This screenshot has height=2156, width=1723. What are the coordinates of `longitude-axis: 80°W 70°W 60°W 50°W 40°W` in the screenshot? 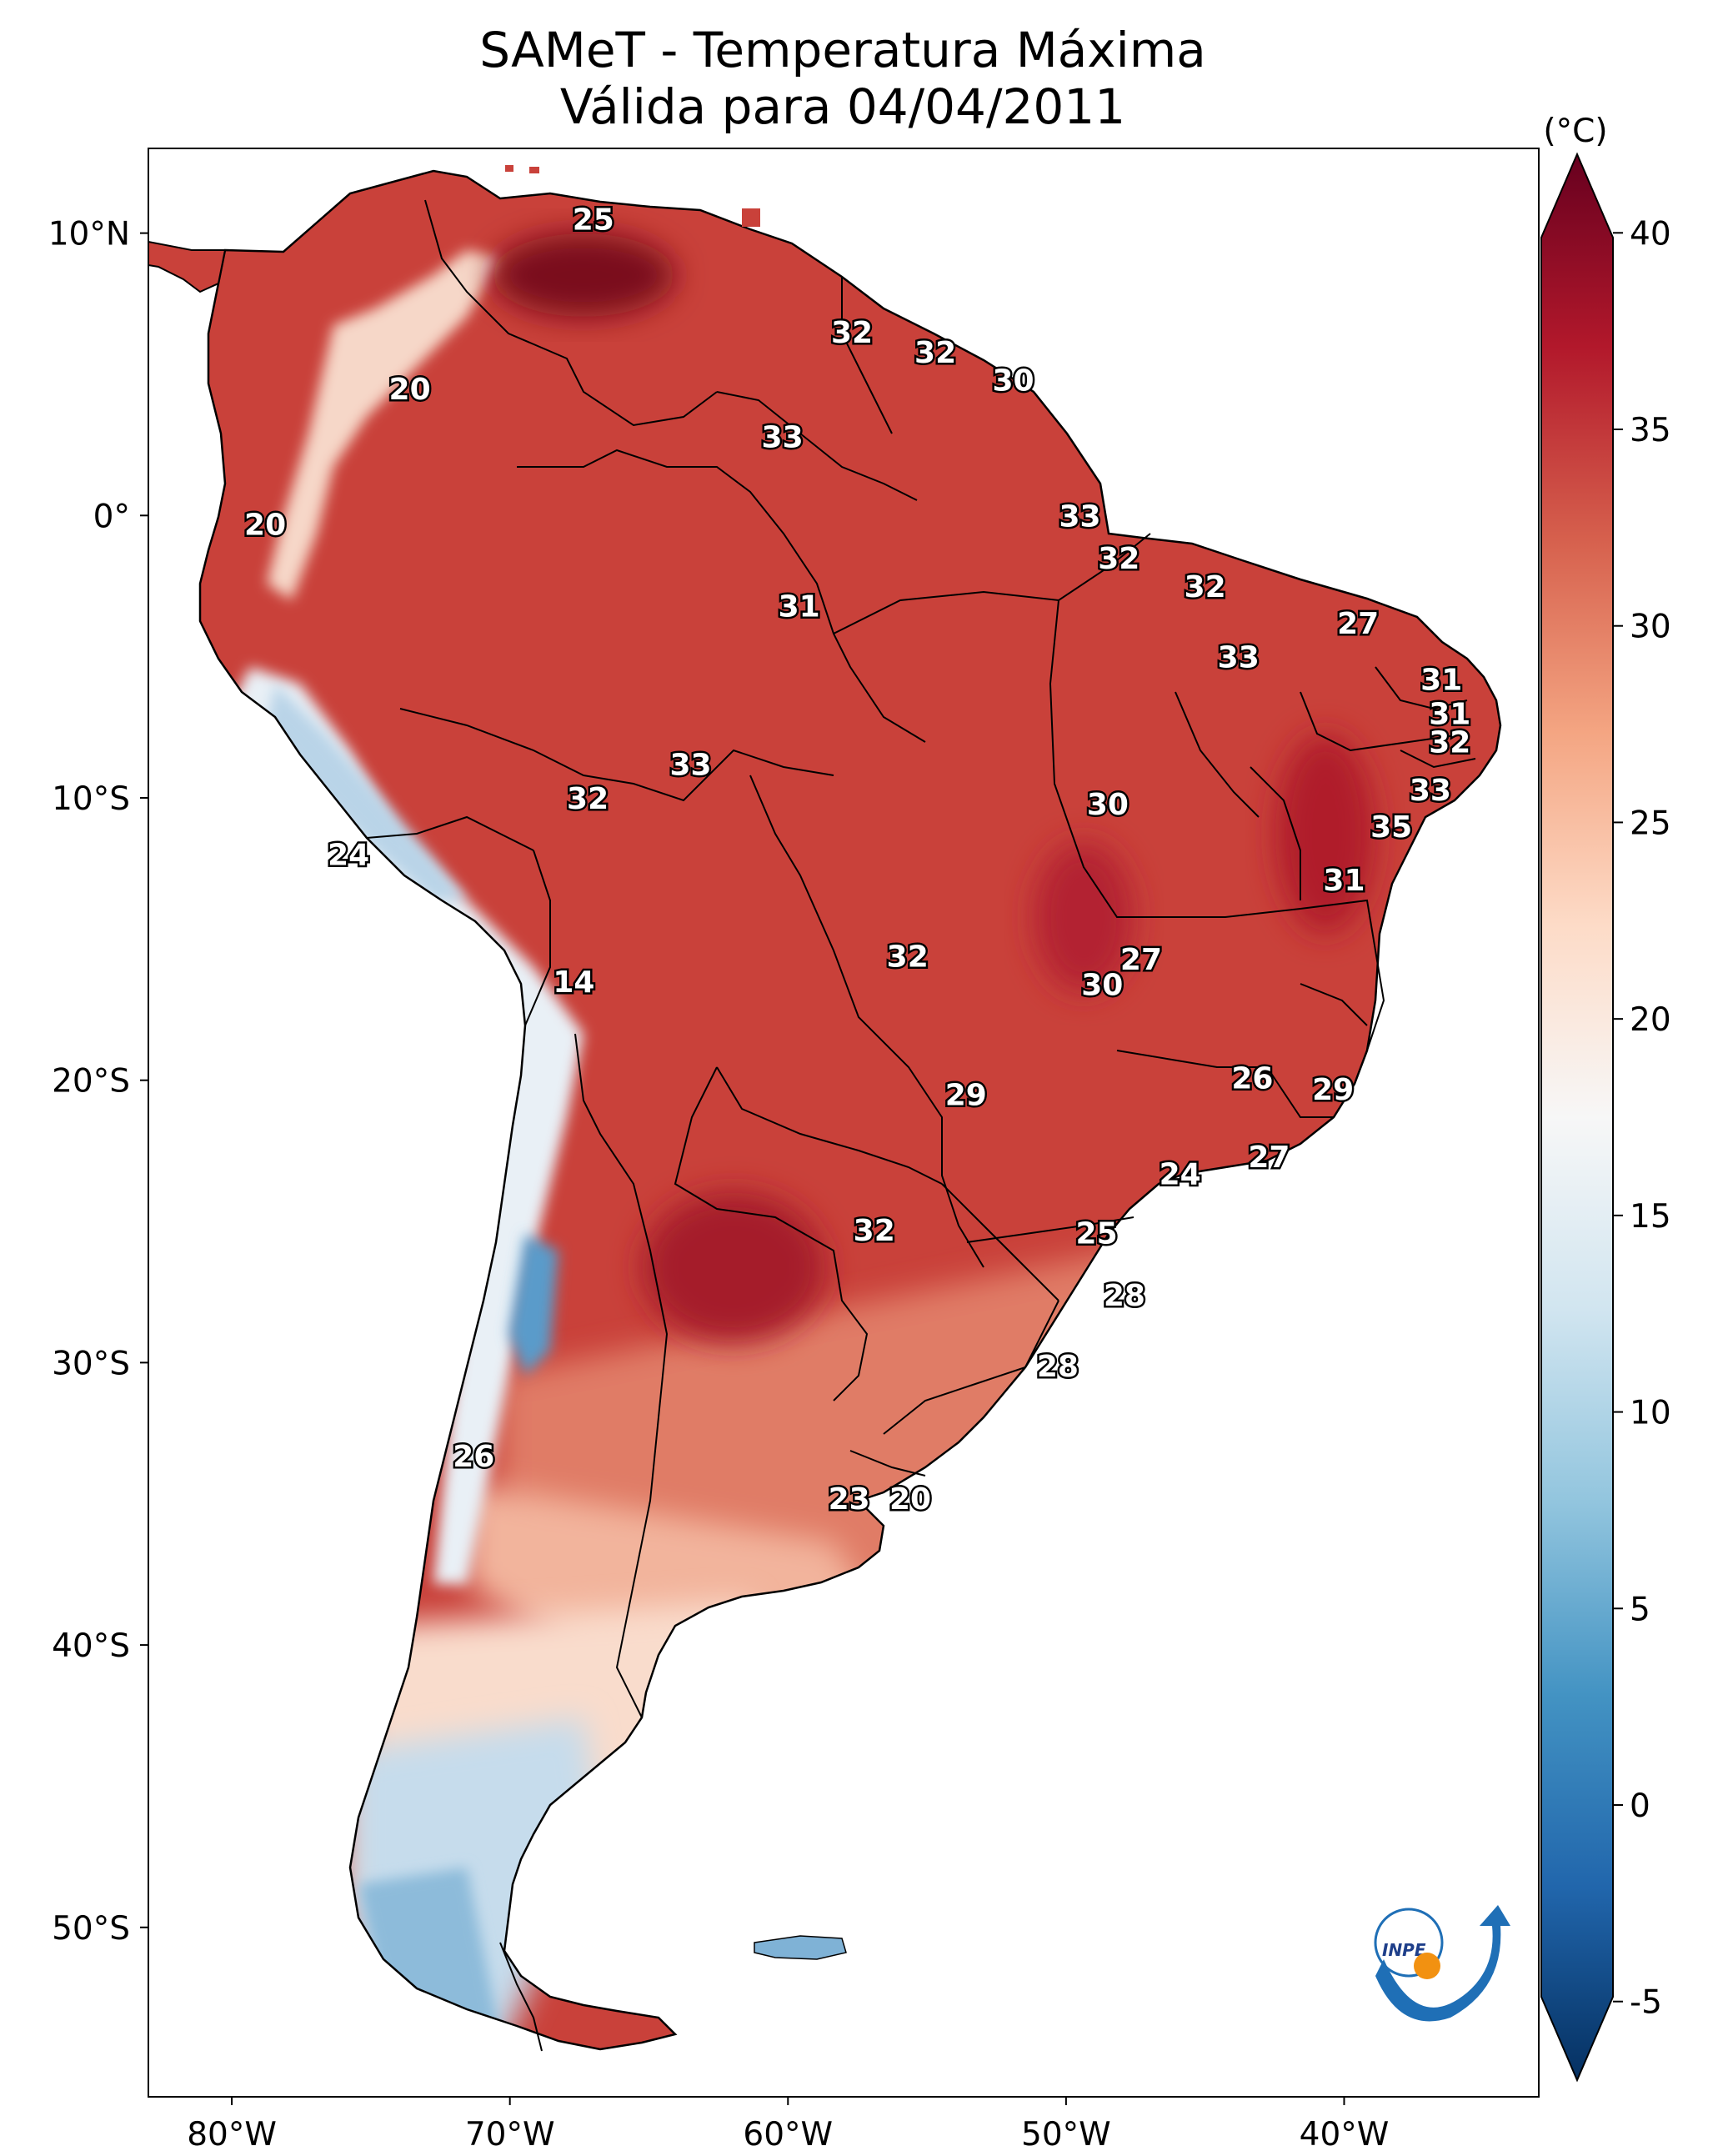 It's located at (788, 2125).